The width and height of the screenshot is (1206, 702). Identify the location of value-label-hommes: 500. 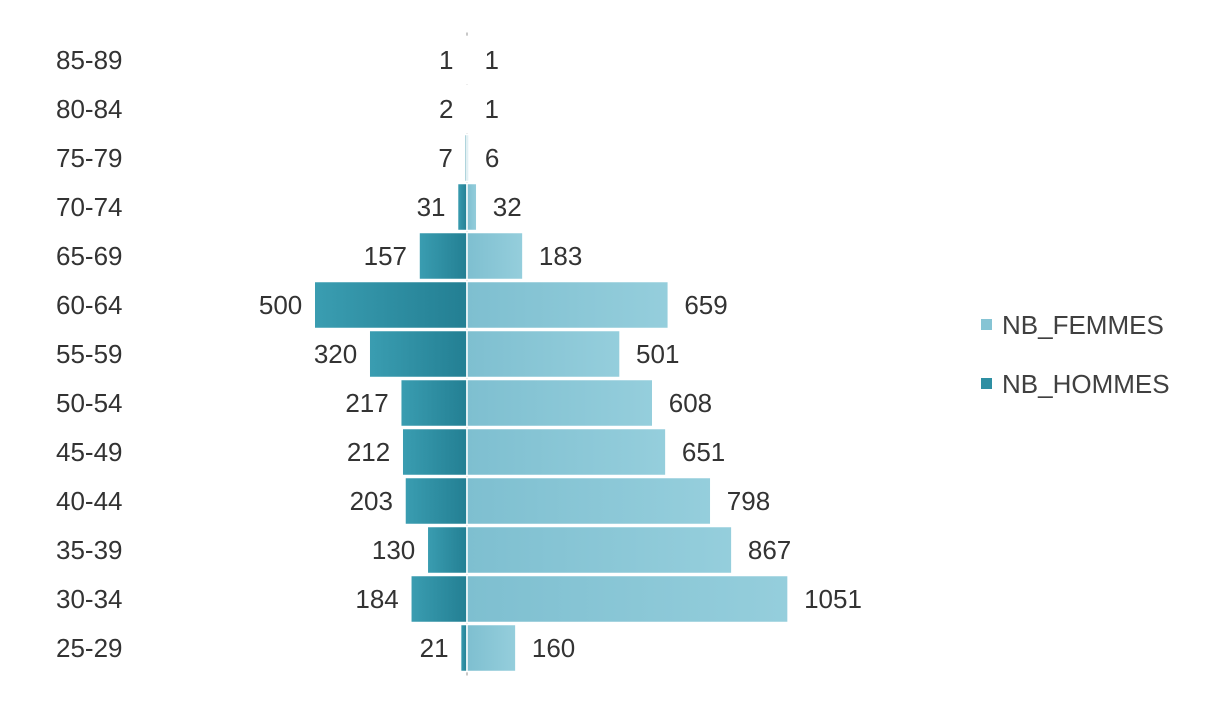
(280, 305).